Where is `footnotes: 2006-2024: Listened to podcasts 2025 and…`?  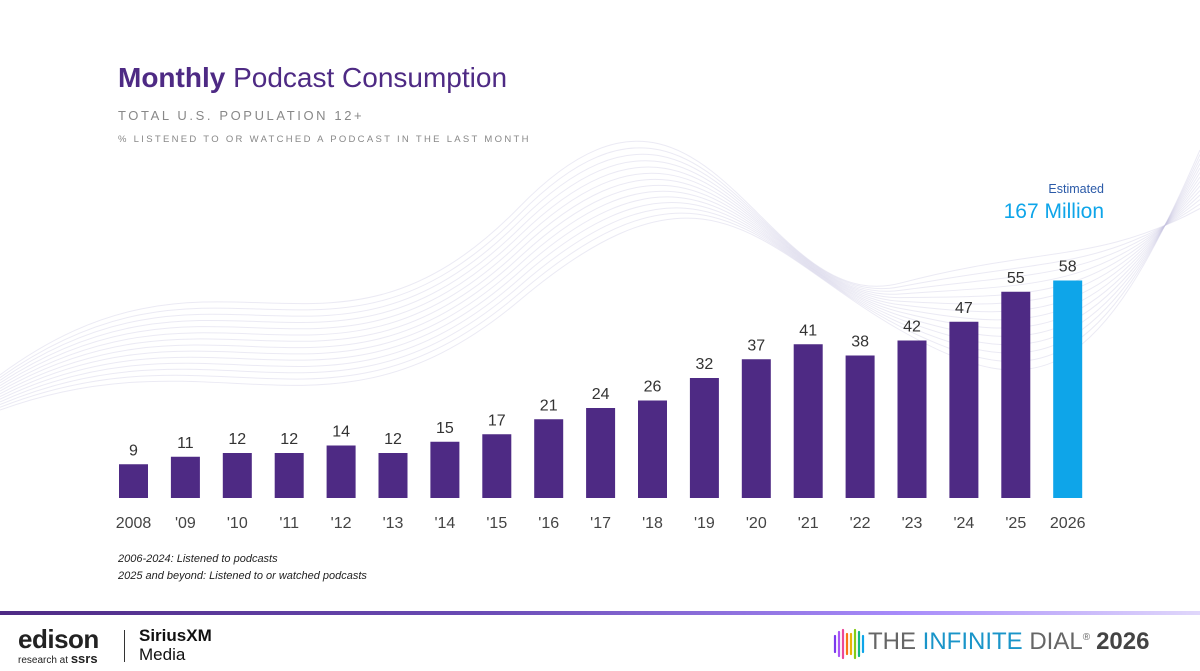
footnotes: 2006-2024: Listened to podcasts 2025 and… is located at coordinates (242, 568).